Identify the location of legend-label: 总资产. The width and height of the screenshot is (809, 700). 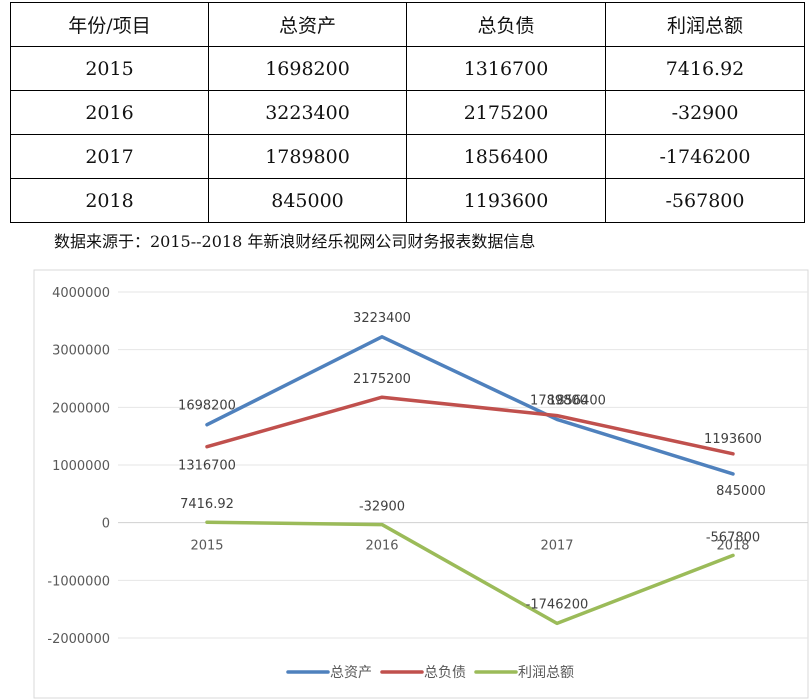
(351, 673).